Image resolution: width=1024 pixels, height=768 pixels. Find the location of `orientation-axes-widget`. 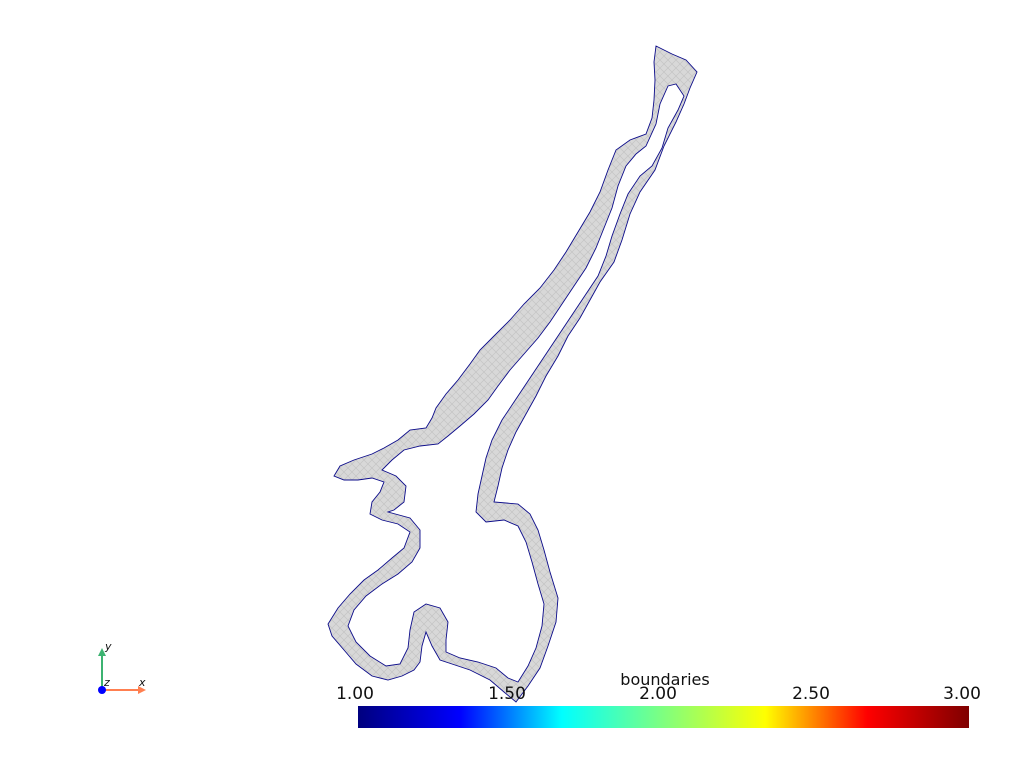

orientation-axes-widget is located at coordinates (122, 671).